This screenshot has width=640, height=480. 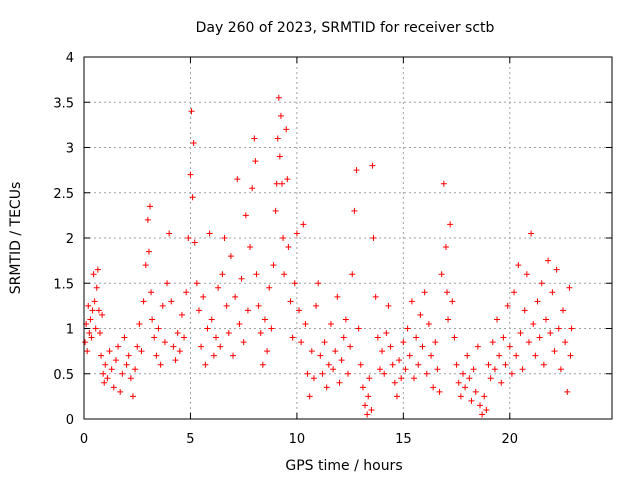 What do you see at coordinates (70, 420) in the screenshot?
I see `y-tick-label: 0` at bounding box center [70, 420].